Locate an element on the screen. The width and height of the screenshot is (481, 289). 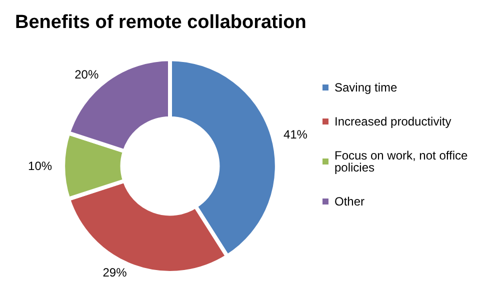
data-label: 41% is located at coordinates (295, 134).